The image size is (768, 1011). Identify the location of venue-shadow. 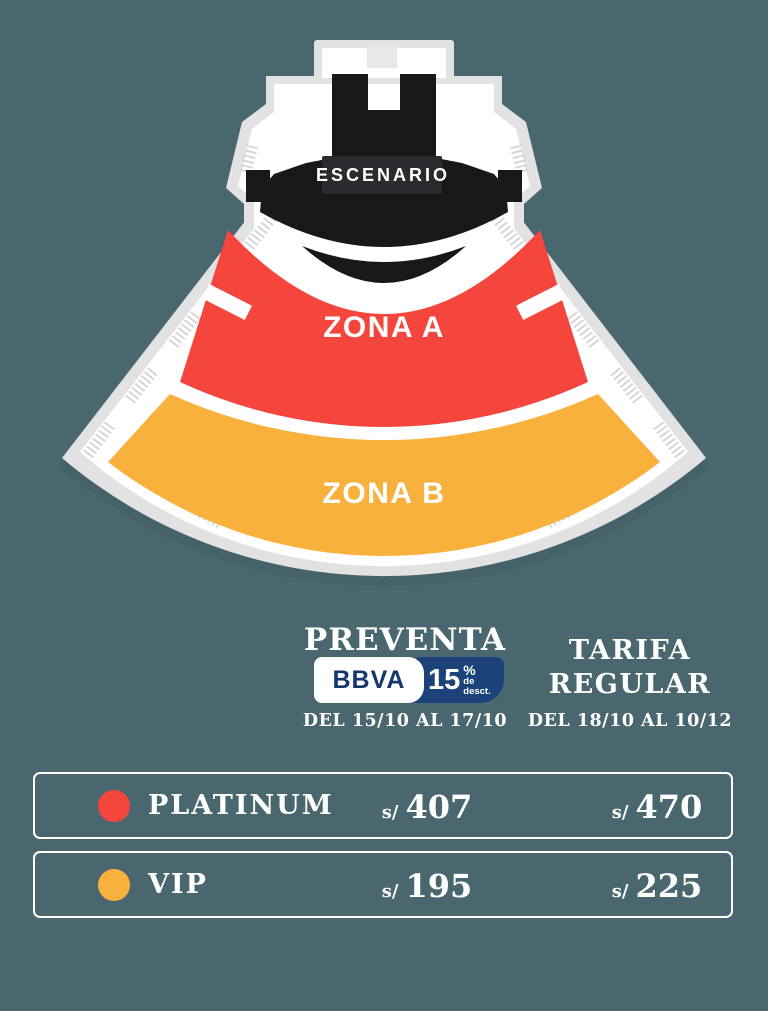
(384, 522).